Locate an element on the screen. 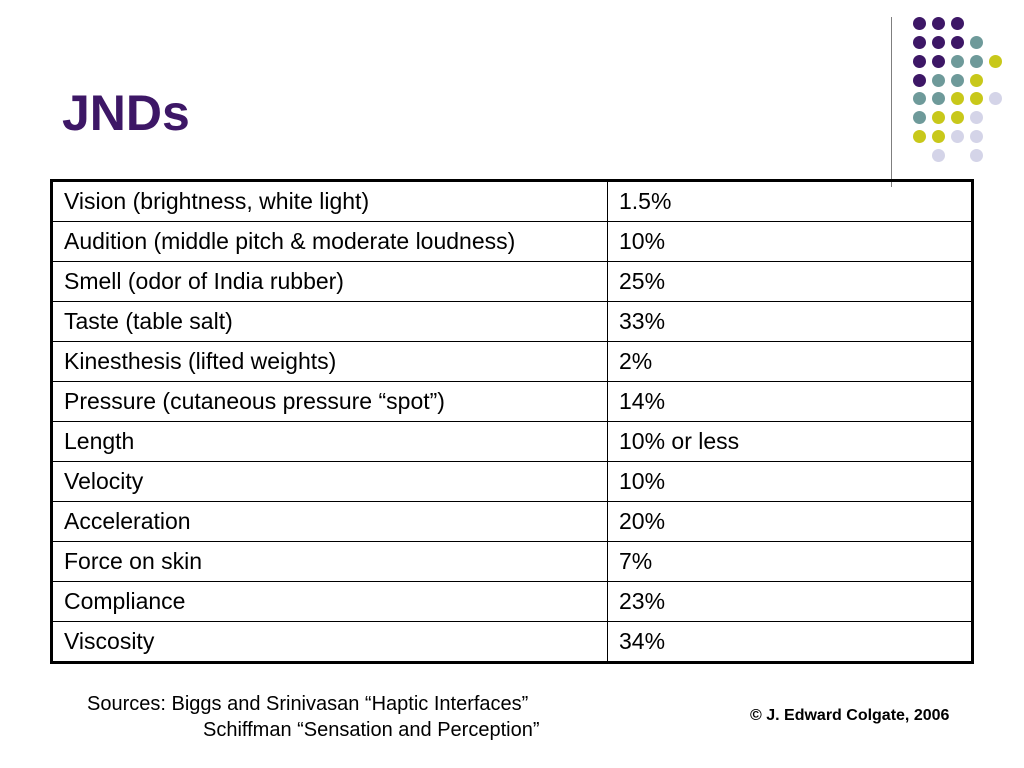 The height and width of the screenshot is (768, 1024). table-row: Force on skin 7% is located at coordinates (512, 561).